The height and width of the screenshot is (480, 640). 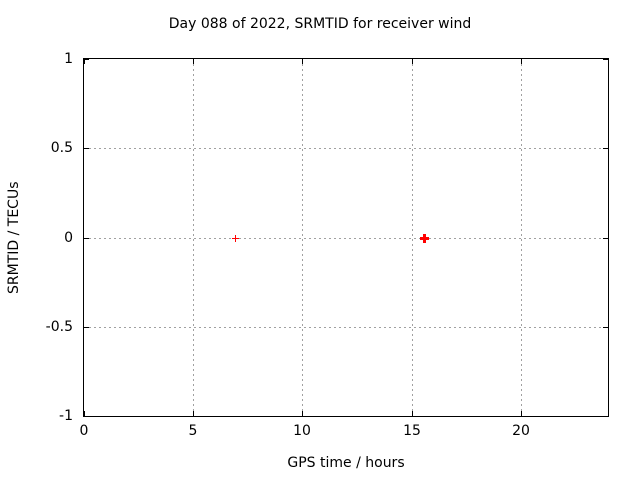 I want to click on x-tick-label: 0, so click(x=84, y=431).